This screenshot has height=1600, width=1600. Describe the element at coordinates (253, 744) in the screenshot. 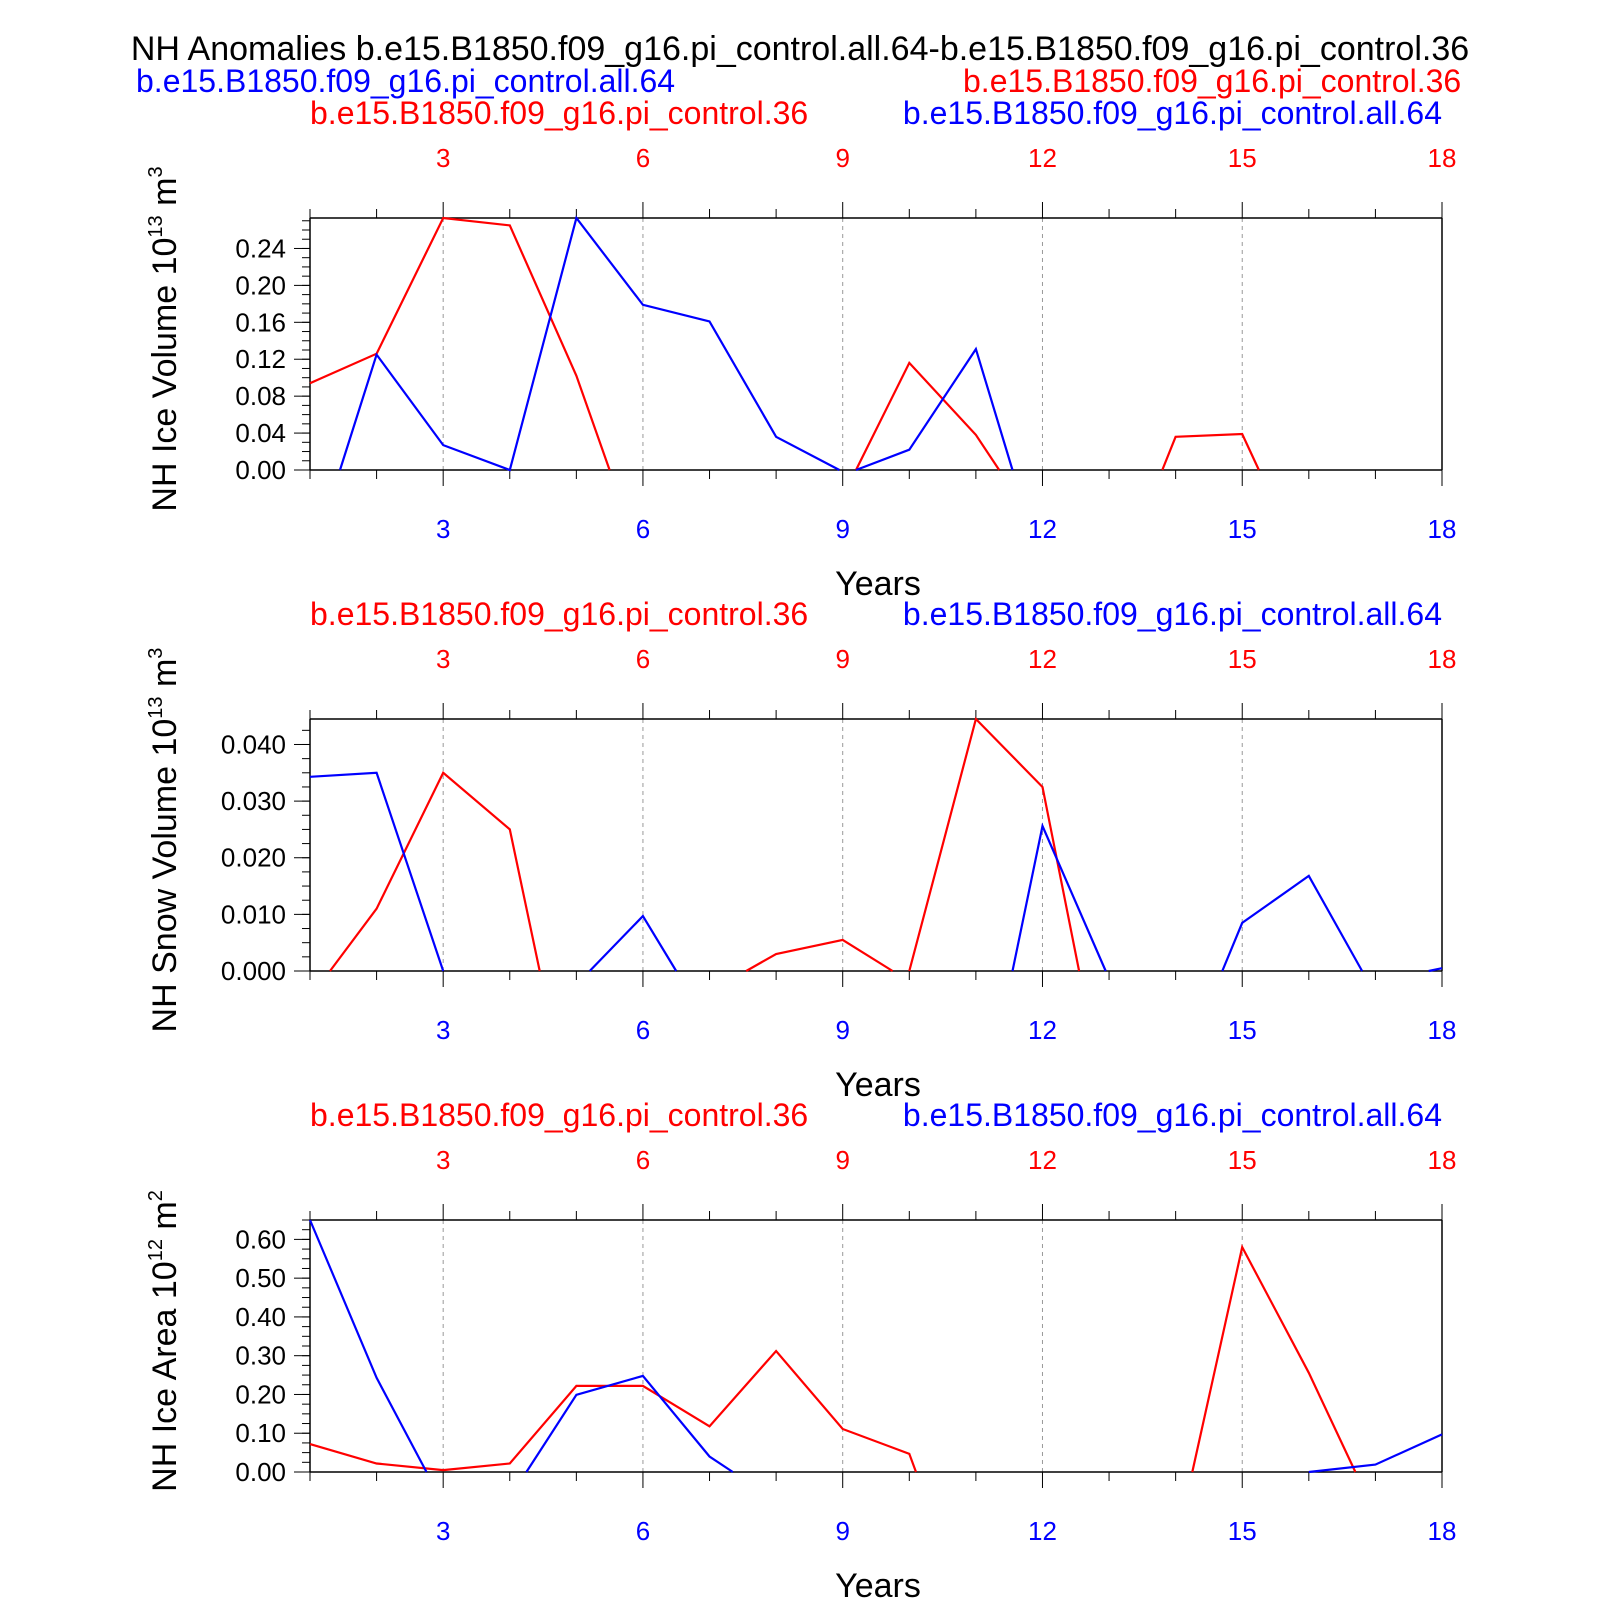

I see `y-tick-label: 0.040` at that location.